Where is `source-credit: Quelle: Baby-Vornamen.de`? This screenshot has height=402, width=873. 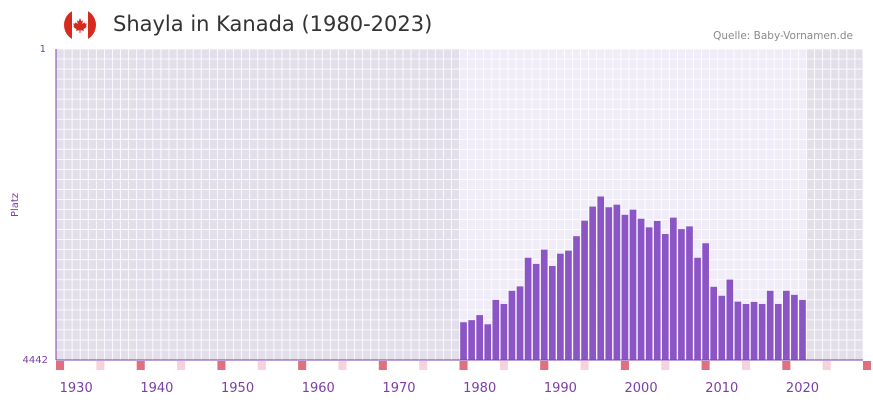
source-credit: Quelle: Baby-Vornamen.de is located at coordinates (783, 36).